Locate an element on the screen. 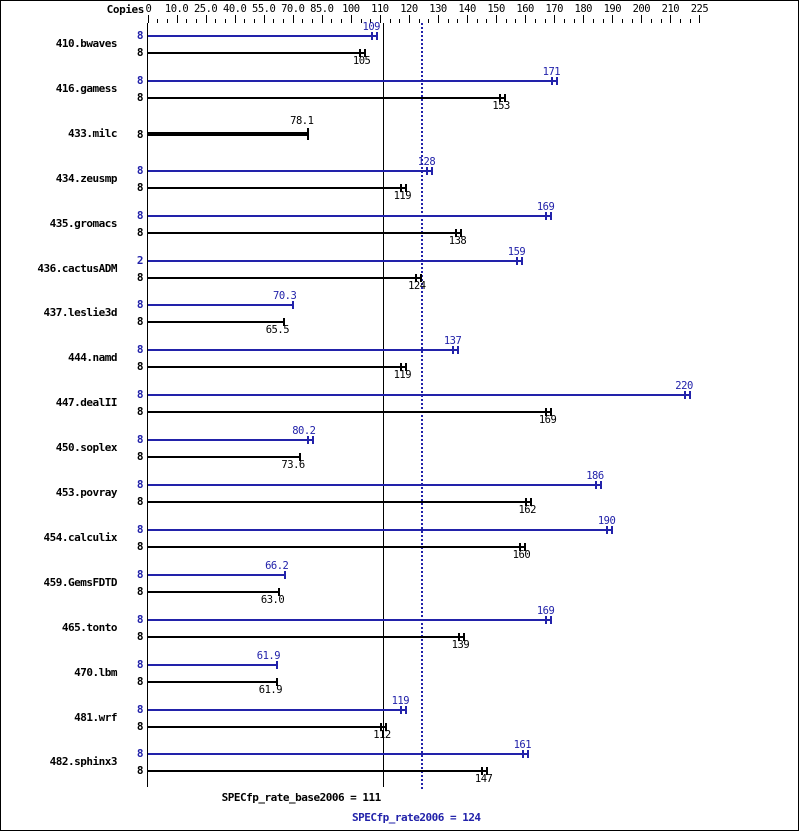 The width and height of the screenshot is (799, 831). value-label-base: 160 is located at coordinates (521, 554).